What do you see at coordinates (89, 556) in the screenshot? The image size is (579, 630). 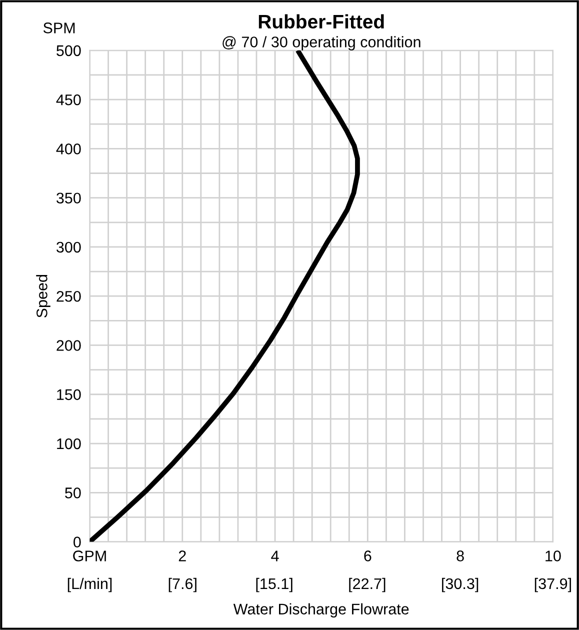 I see `x-tick-label: GPM` at bounding box center [89, 556].